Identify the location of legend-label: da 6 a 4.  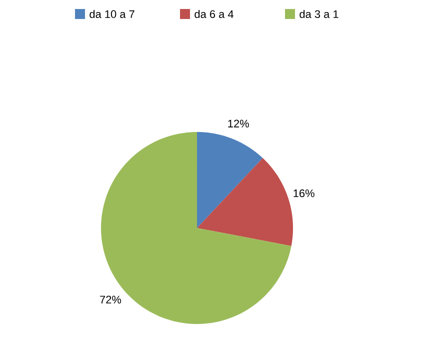
(214, 14).